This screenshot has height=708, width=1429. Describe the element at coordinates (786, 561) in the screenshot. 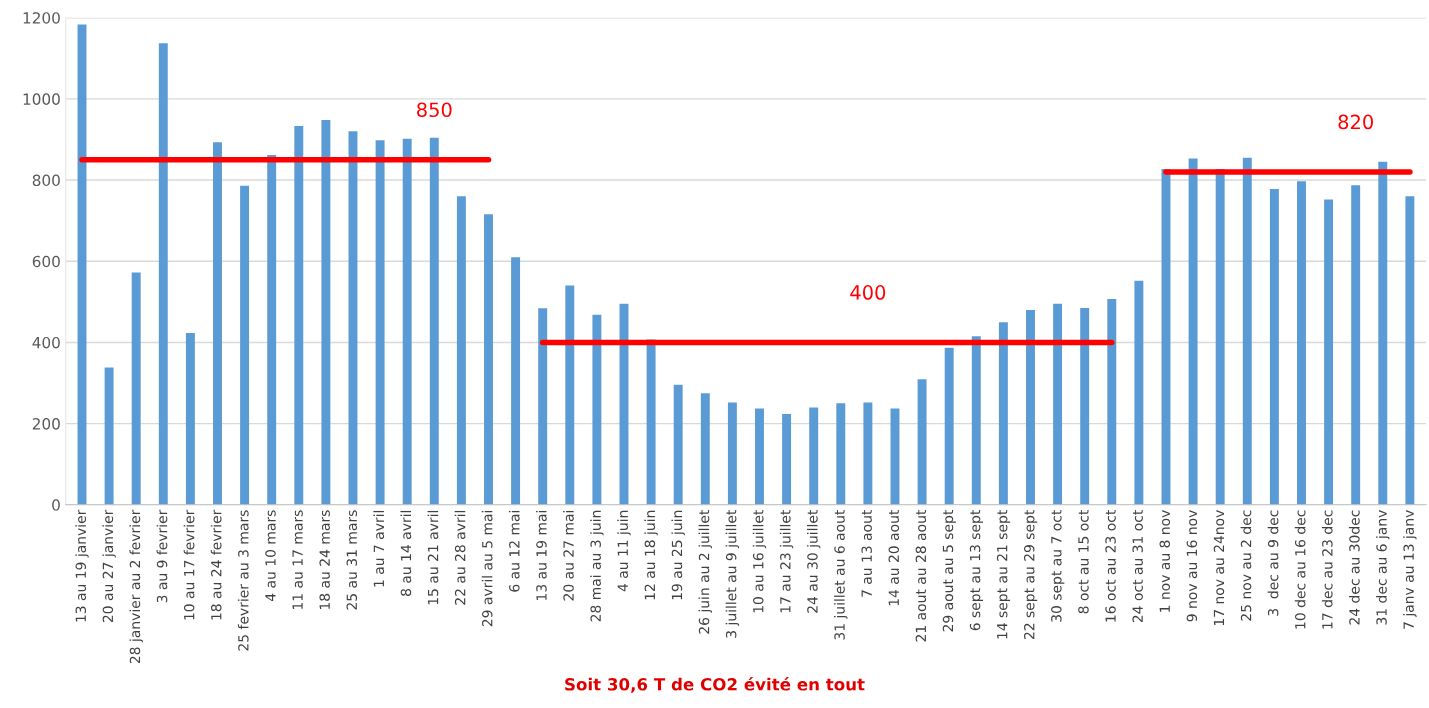

I see `x-tick-label: 17 au 23 juillet` at that location.